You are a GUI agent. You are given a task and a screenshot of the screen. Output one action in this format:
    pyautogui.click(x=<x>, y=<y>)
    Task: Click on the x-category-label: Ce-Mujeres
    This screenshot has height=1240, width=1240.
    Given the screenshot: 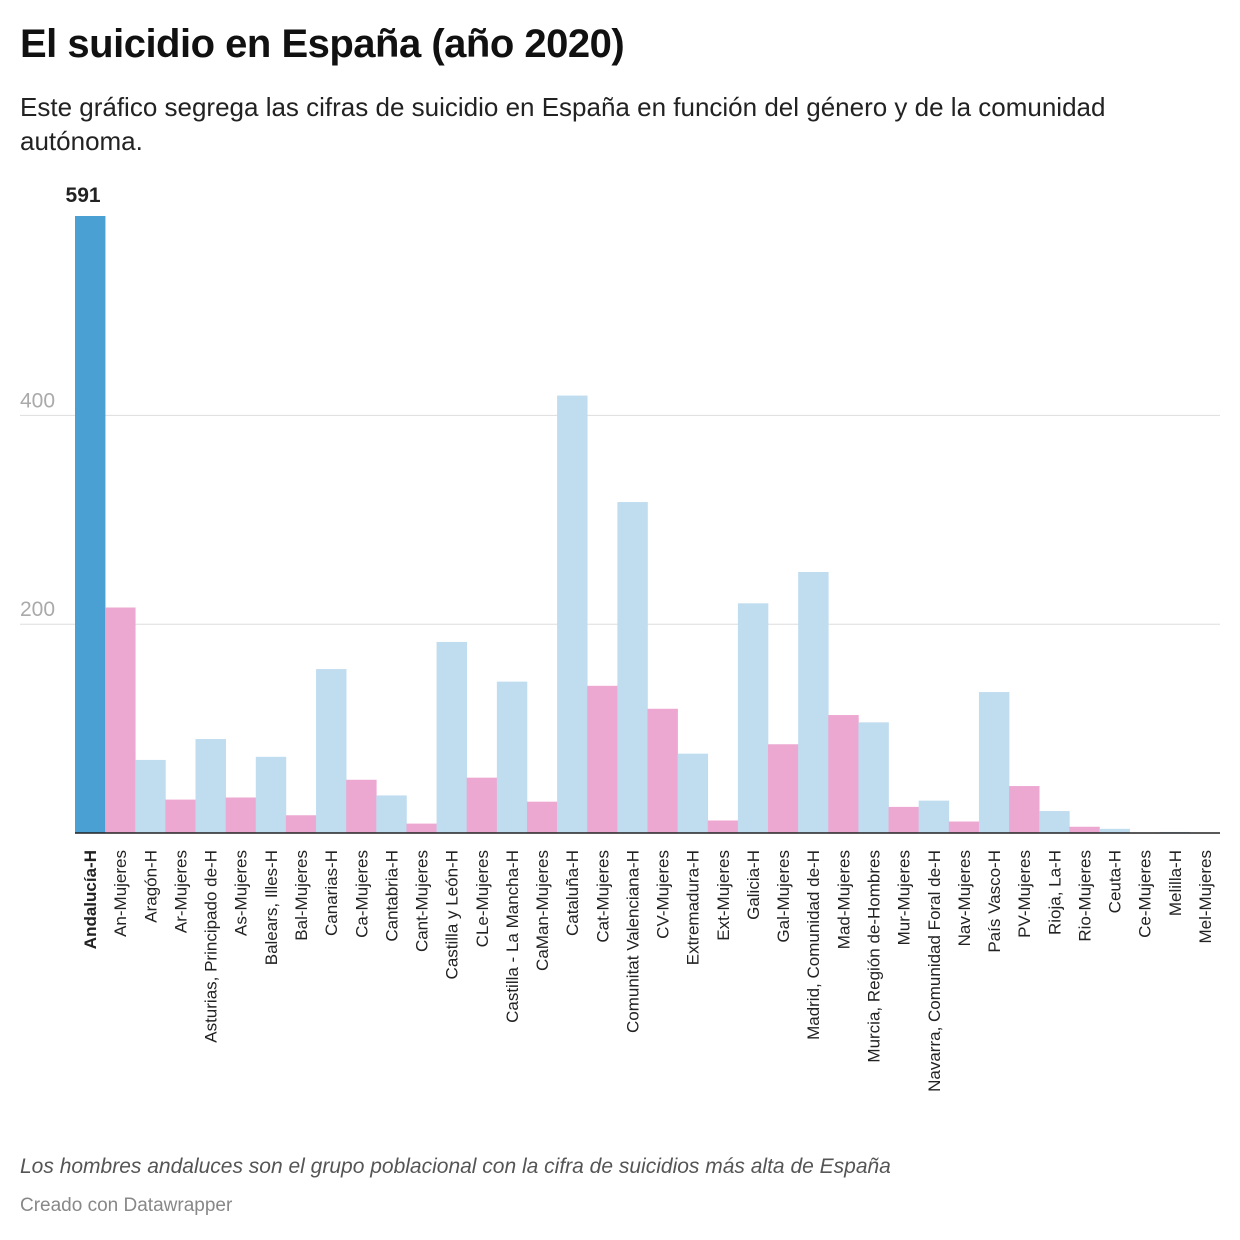 What is the action you would take?
    pyautogui.click(x=1145, y=894)
    